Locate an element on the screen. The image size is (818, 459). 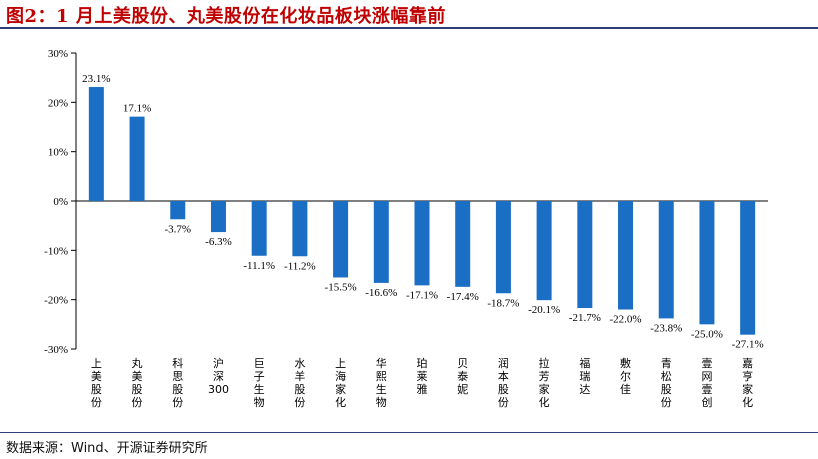
y-tick-label: 0% is located at coordinates (60, 202).